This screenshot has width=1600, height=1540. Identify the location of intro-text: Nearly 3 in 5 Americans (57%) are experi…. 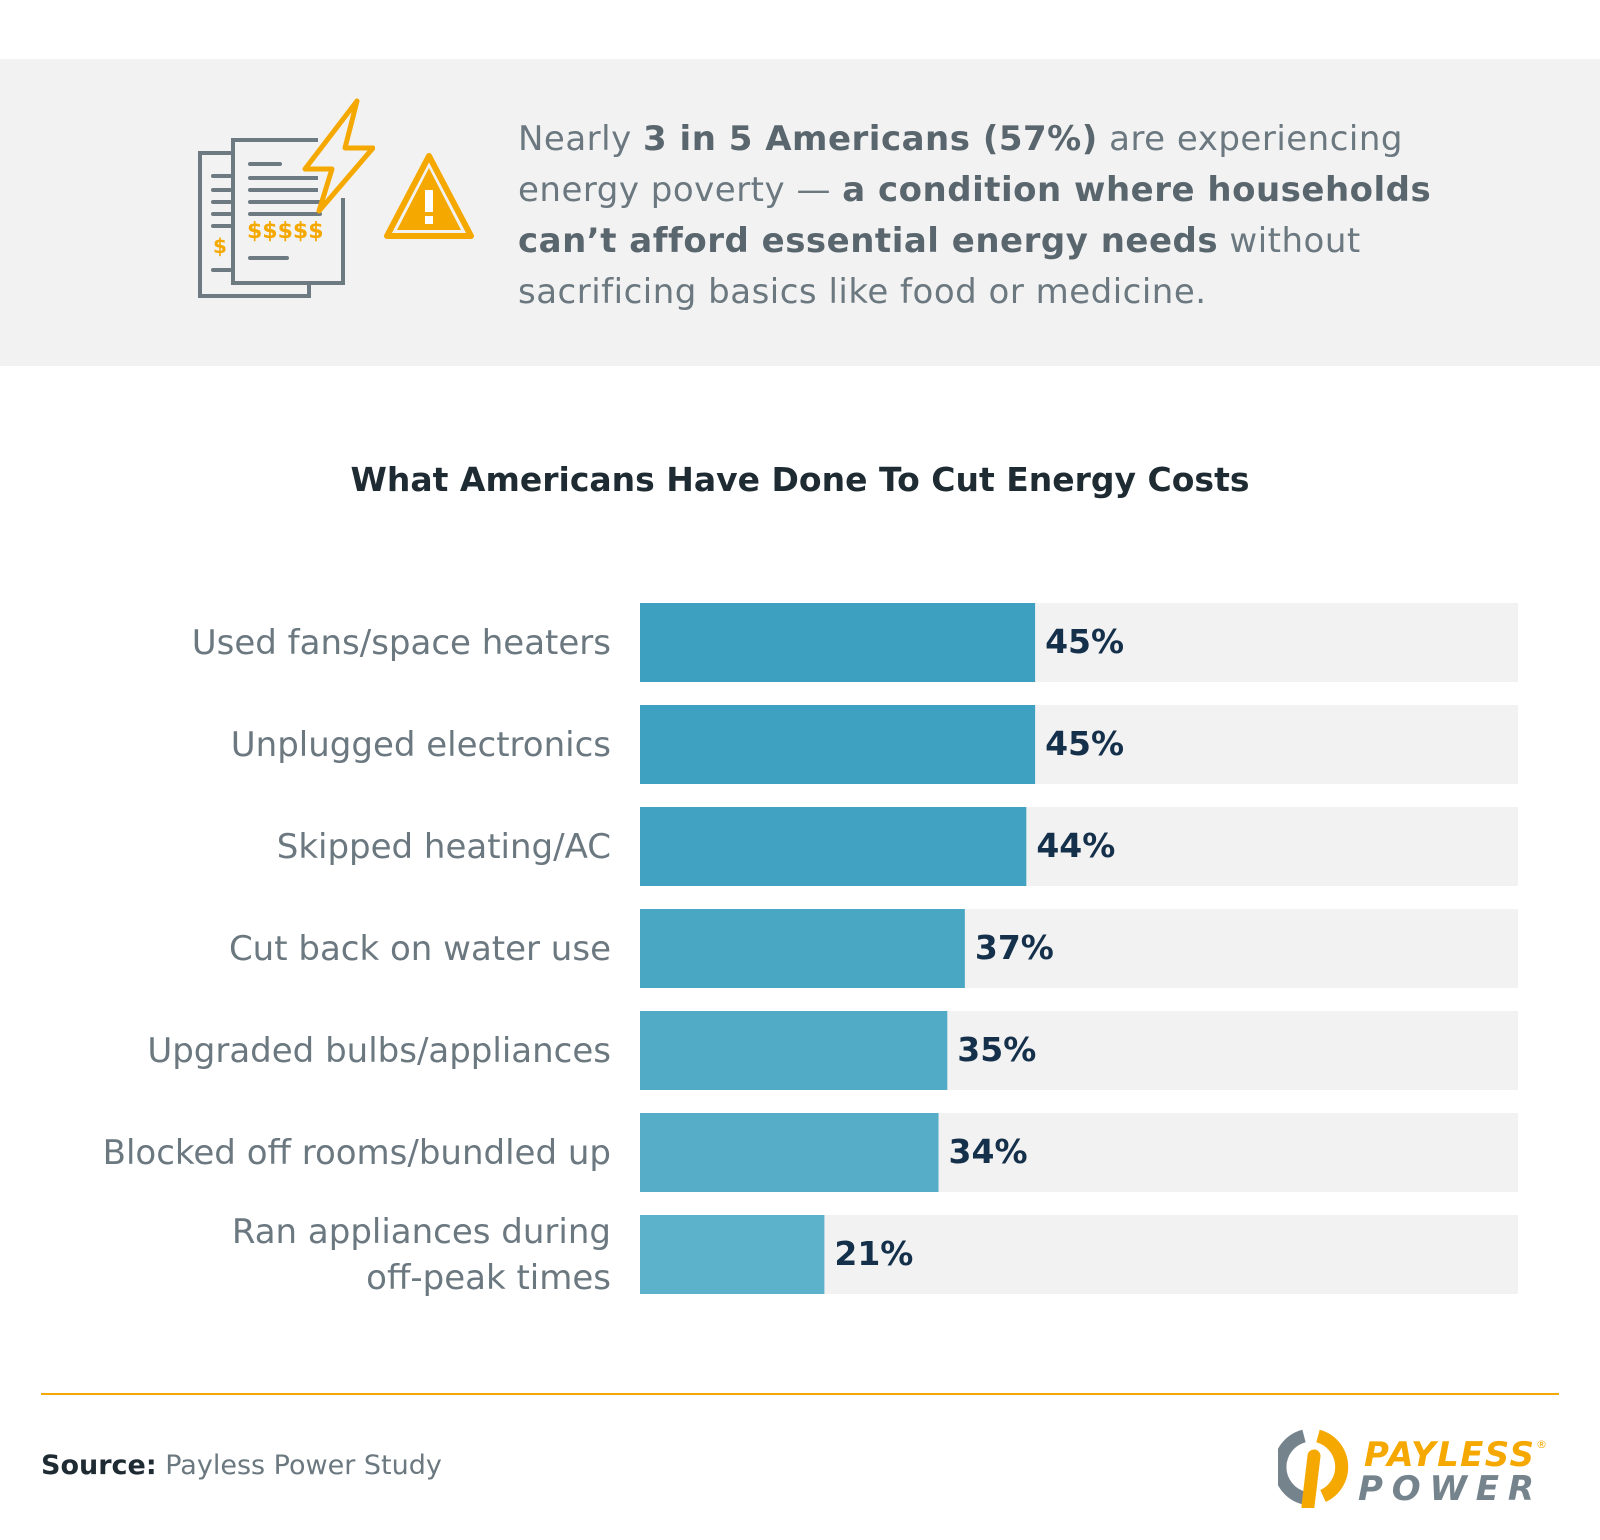
(1018, 216).